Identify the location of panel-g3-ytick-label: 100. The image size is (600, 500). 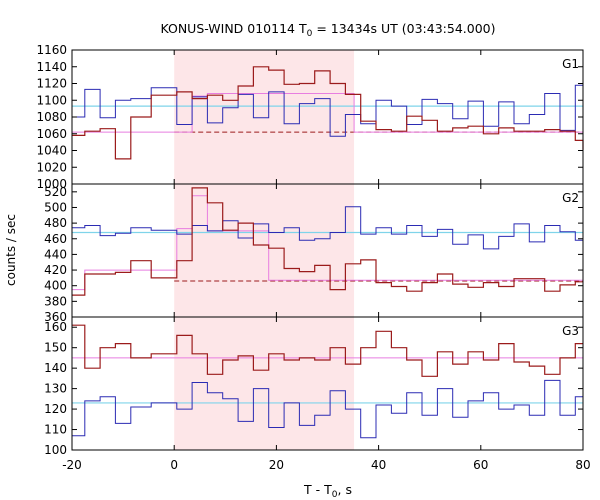
(55, 450).